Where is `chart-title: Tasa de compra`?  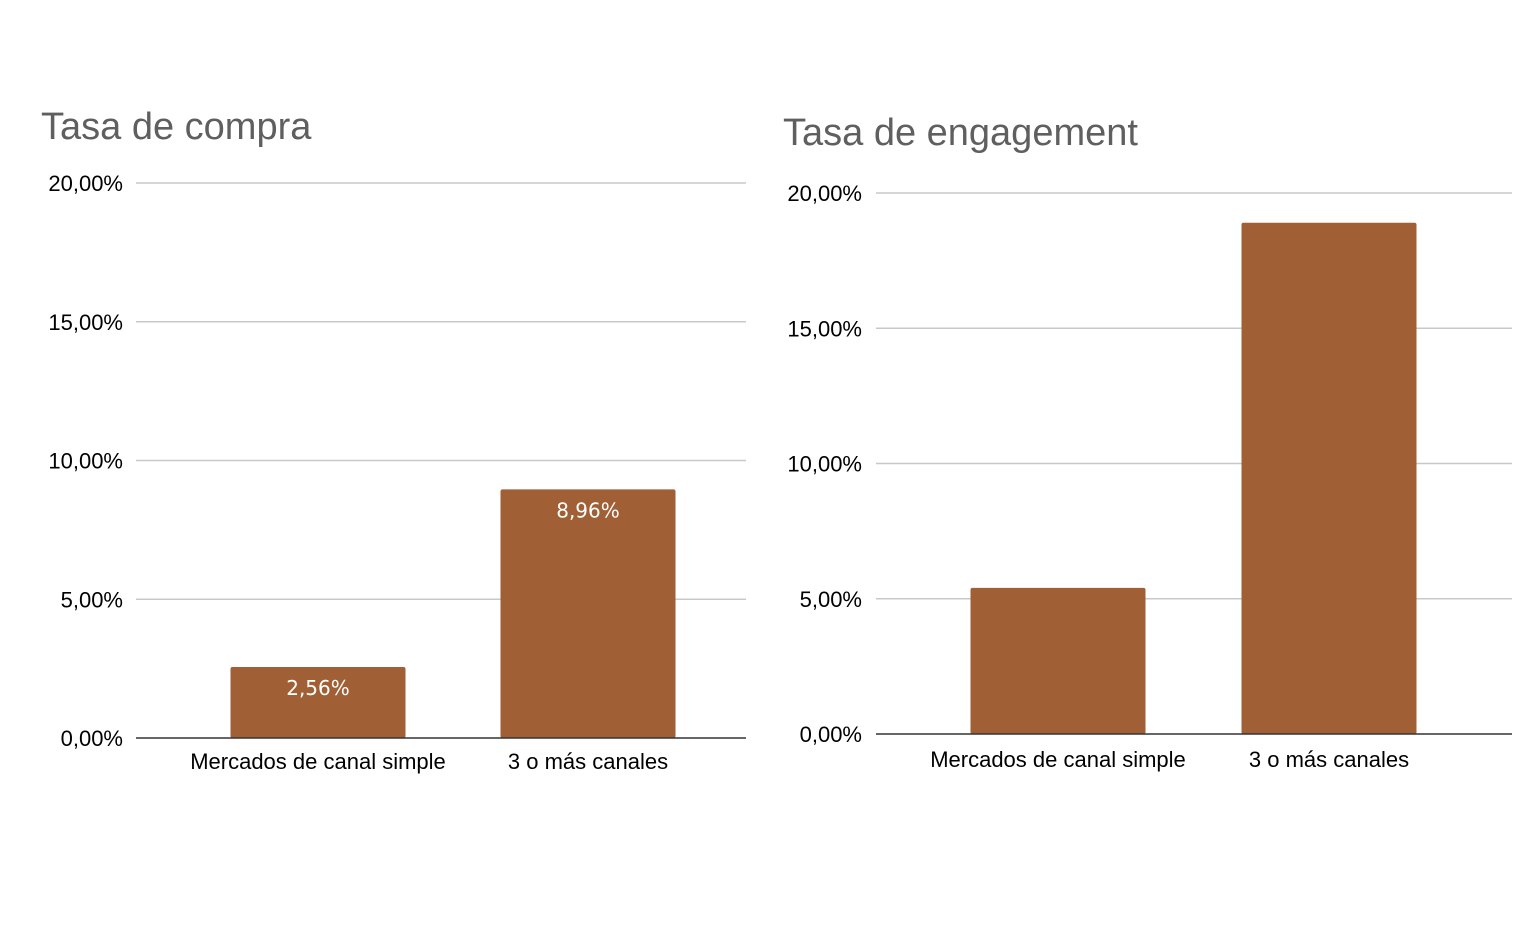
chart-title: Tasa de compra is located at coordinates (176, 127).